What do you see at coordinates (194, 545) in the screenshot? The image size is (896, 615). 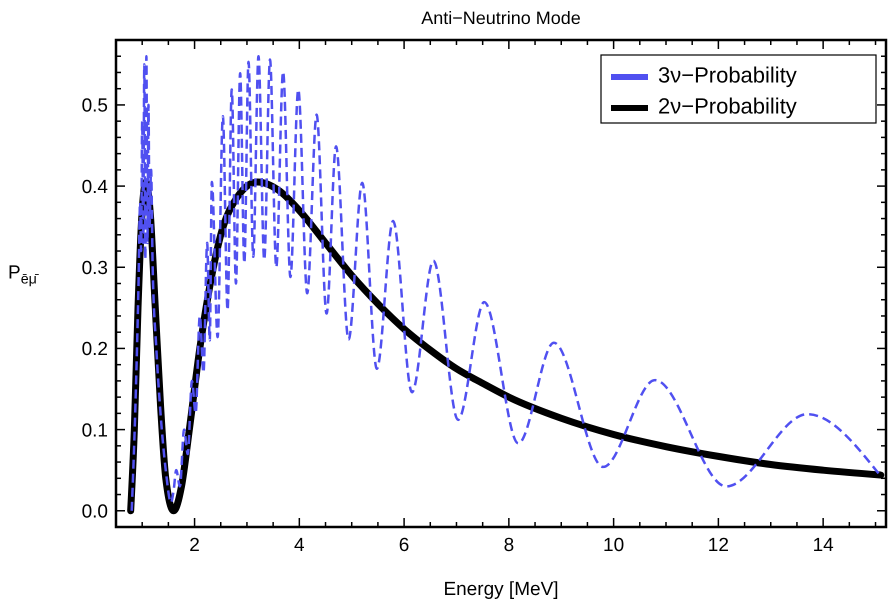 I see `x-tick-label: 2` at bounding box center [194, 545].